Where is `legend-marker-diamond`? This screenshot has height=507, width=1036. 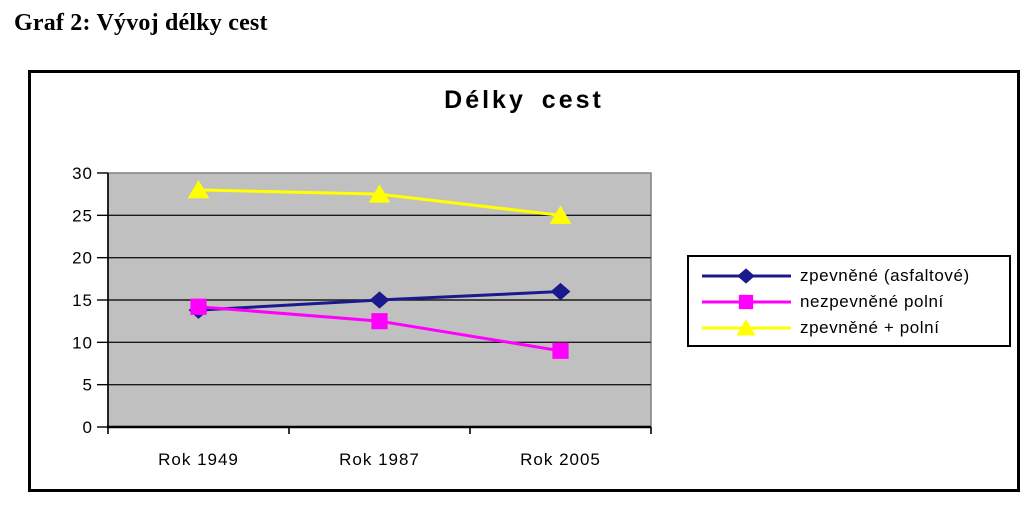 legend-marker-diamond is located at coordinates (746, 276).